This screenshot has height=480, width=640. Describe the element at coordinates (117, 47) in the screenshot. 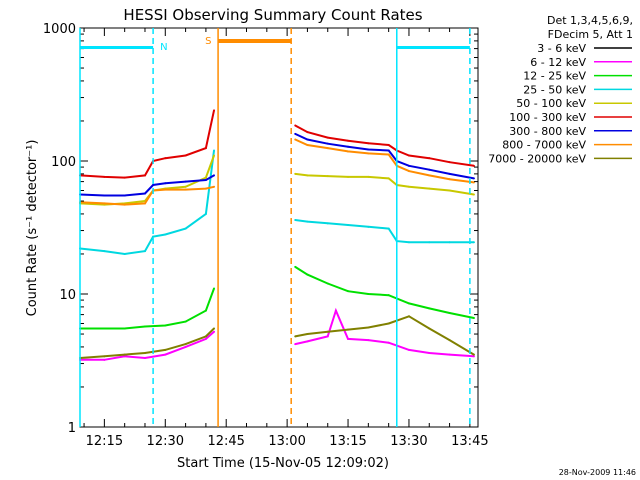

I see `night-bar` at that location.